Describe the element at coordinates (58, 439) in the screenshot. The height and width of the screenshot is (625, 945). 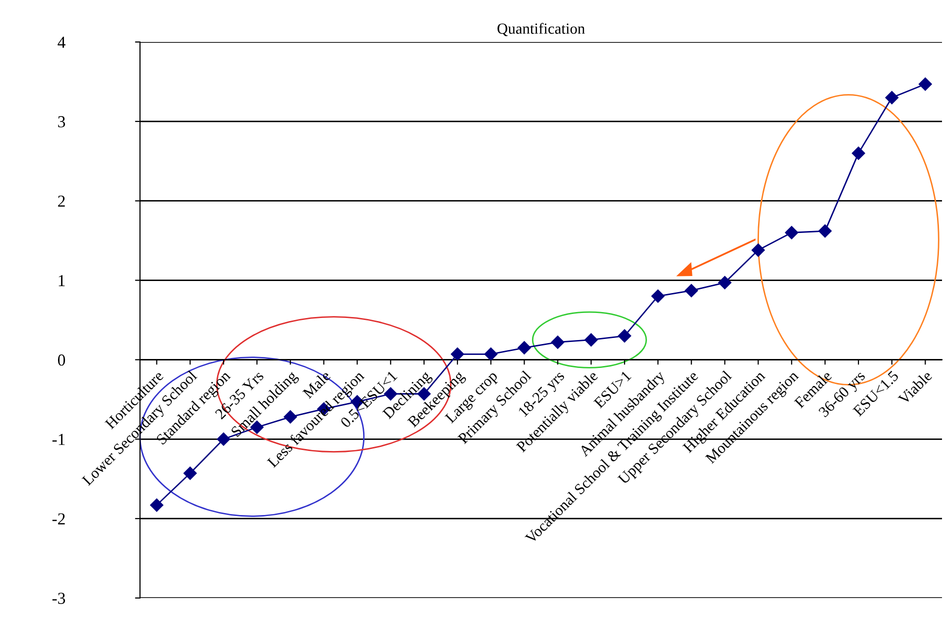
I see `y-tick-label: -1` at that location.